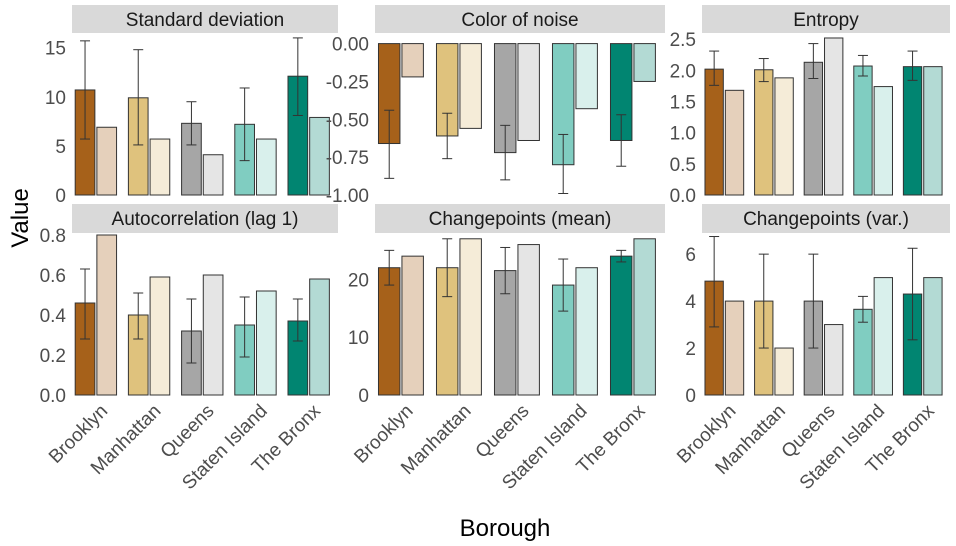  I want to click on y-tick-label: -0.75, so click(347, 158).